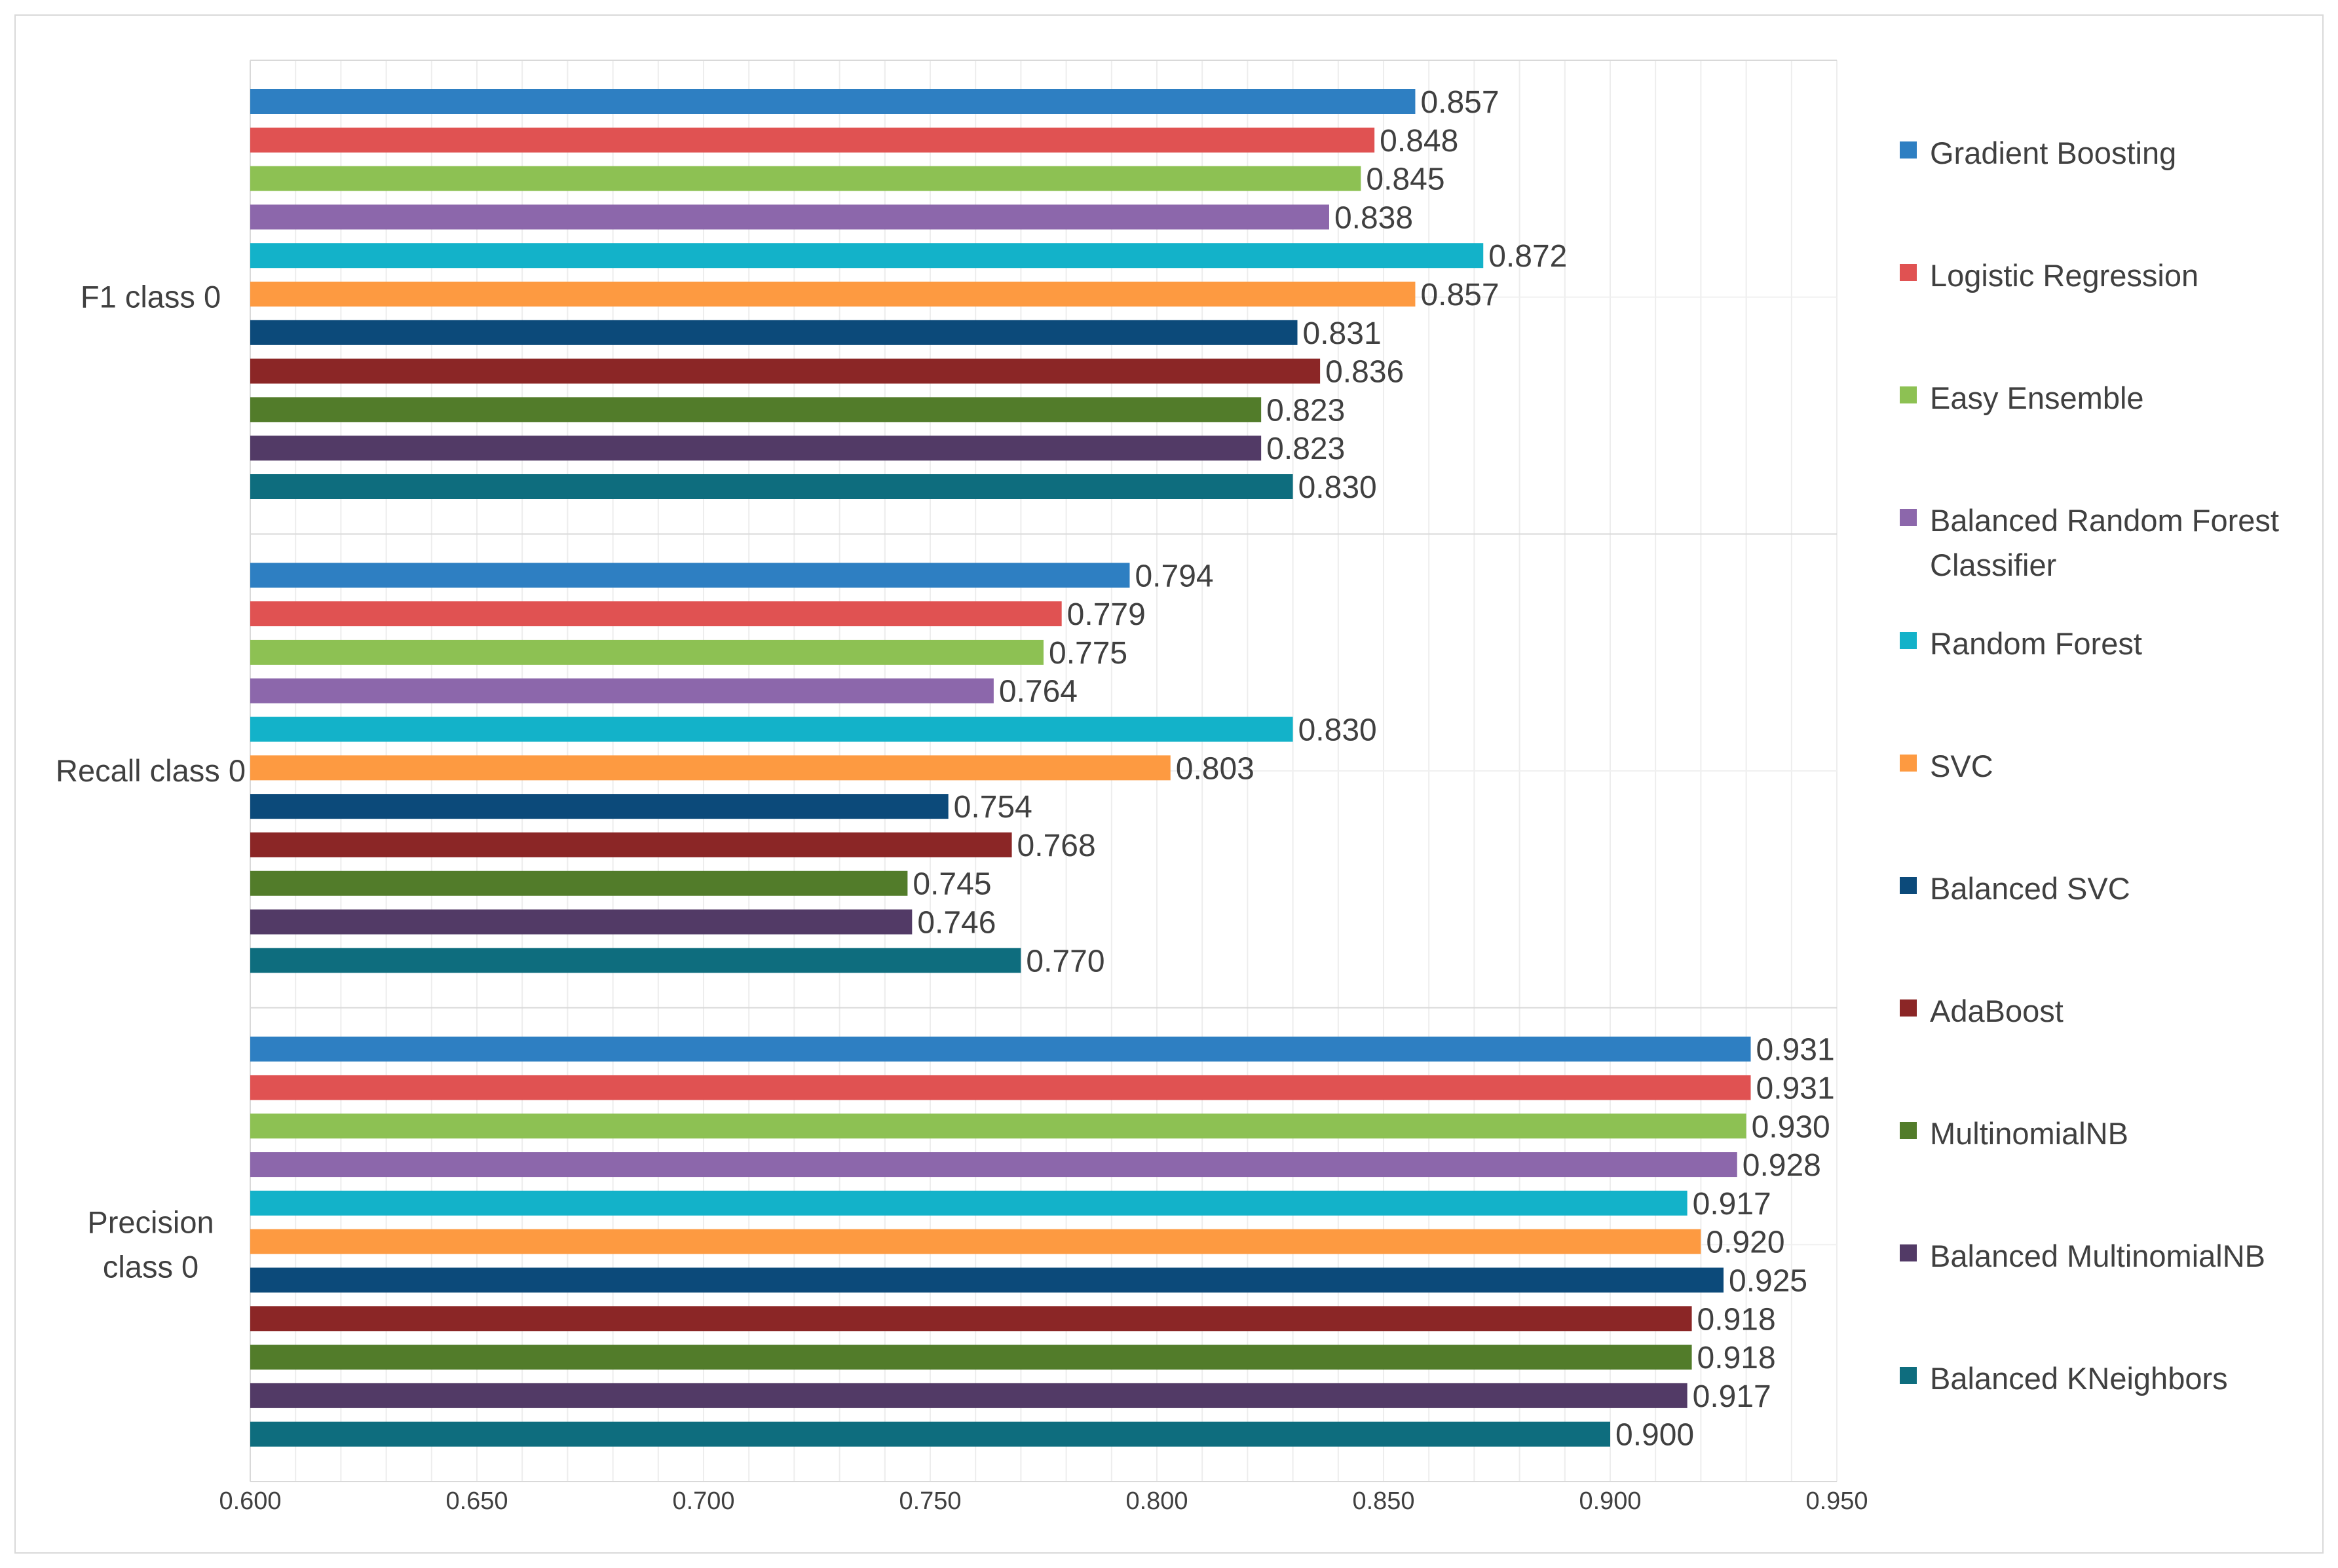 This screenshot has height=1568, width=2338. I want to click on legend-label: Gradient Boosting, so click(2053, 153).